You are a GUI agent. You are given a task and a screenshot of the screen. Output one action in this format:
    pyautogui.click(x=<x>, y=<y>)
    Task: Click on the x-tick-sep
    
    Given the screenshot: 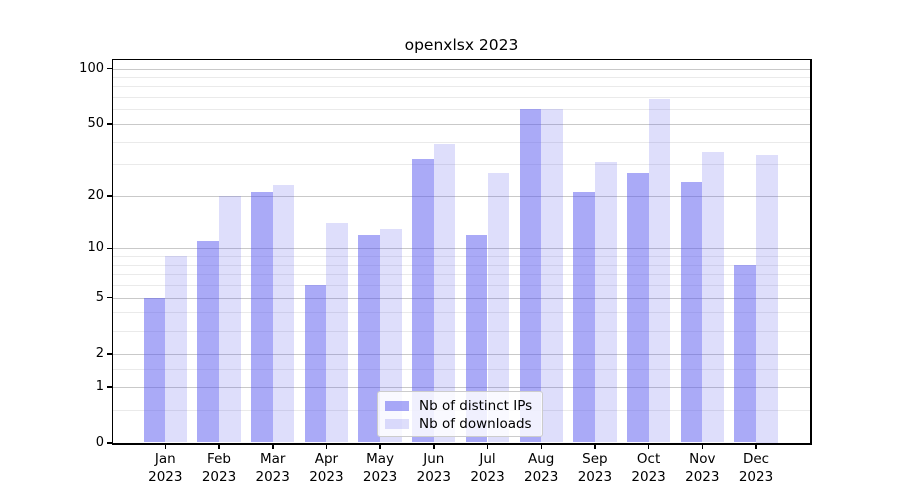 What is the action you would take?
    pyautogui.click(x=595, y=446)
    